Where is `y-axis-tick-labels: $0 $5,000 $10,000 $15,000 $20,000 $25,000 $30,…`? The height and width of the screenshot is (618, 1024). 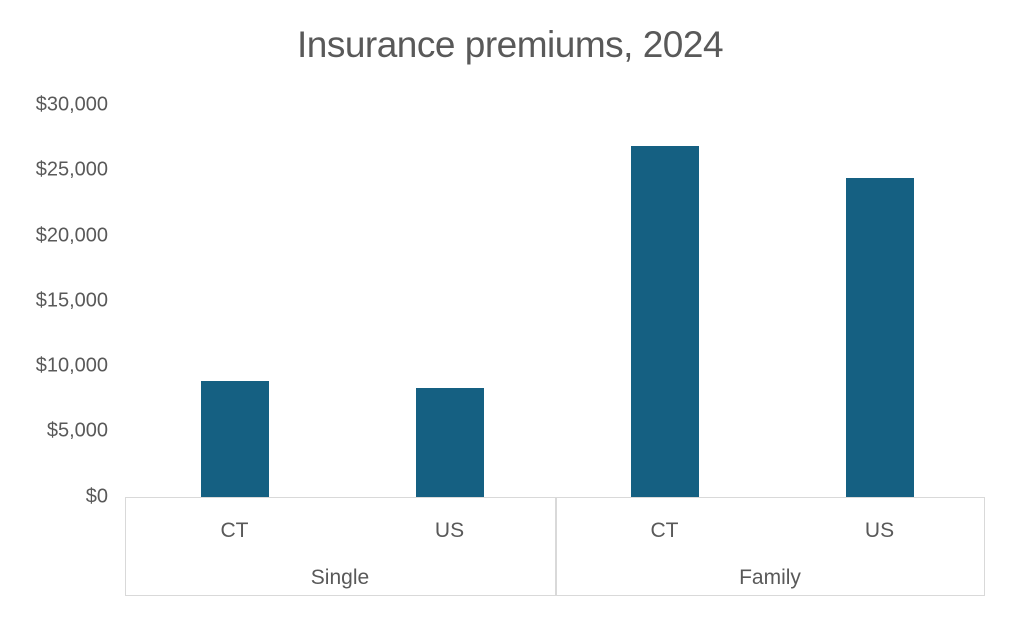
y-axis-tick-labels: $0 $5,000 $10,000 $15,000 $20,000 $25,000 $30,… is located at coordinates (54, 309).